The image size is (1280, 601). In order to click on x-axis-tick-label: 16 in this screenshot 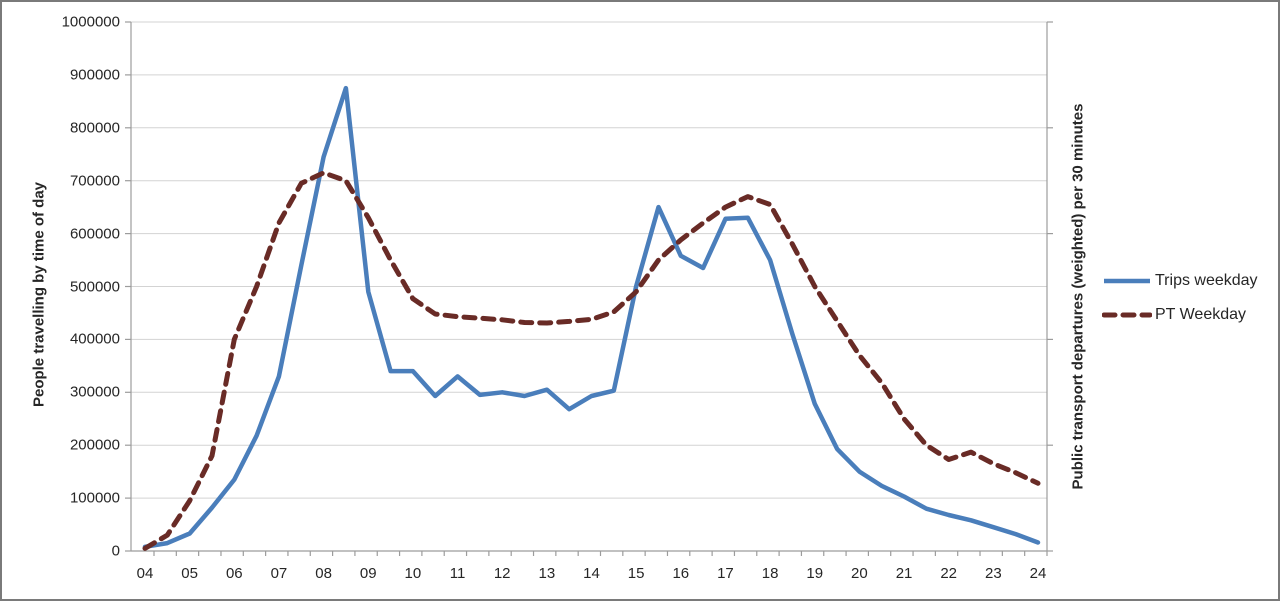, I will do `click(681, 573)`.